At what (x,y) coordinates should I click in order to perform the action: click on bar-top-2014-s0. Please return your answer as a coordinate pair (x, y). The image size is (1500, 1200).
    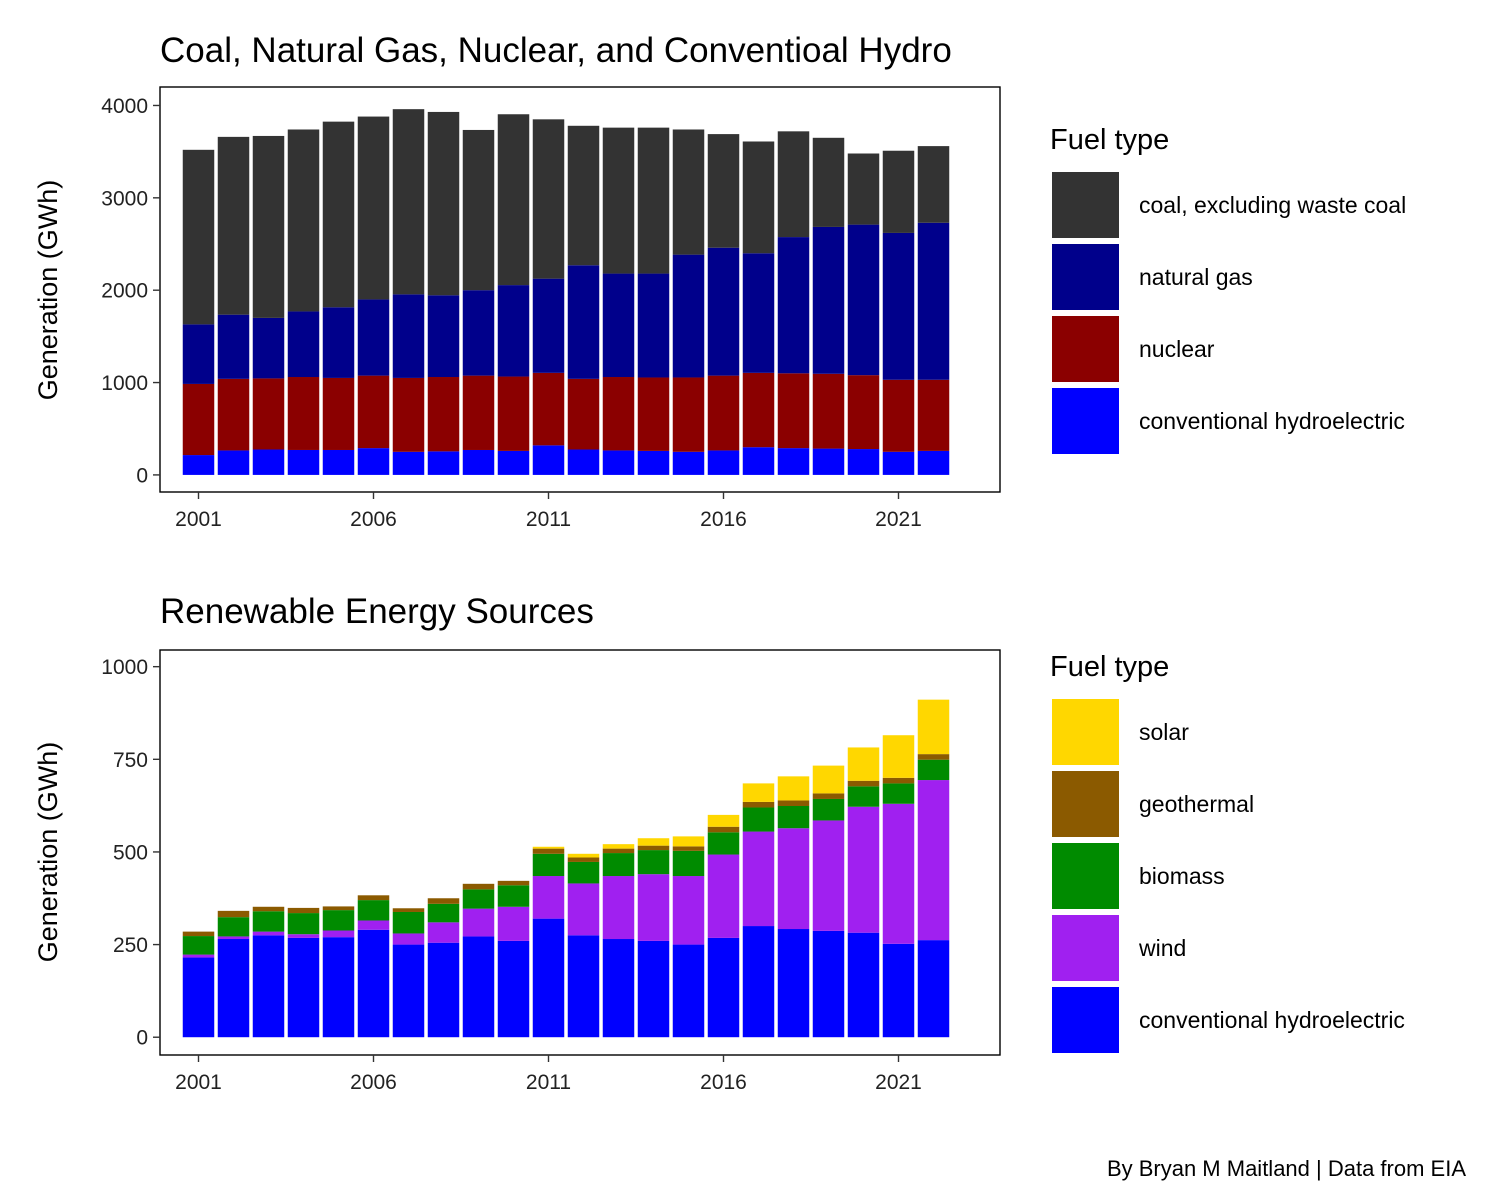
    Looking at the image, I should click on (653, 462).